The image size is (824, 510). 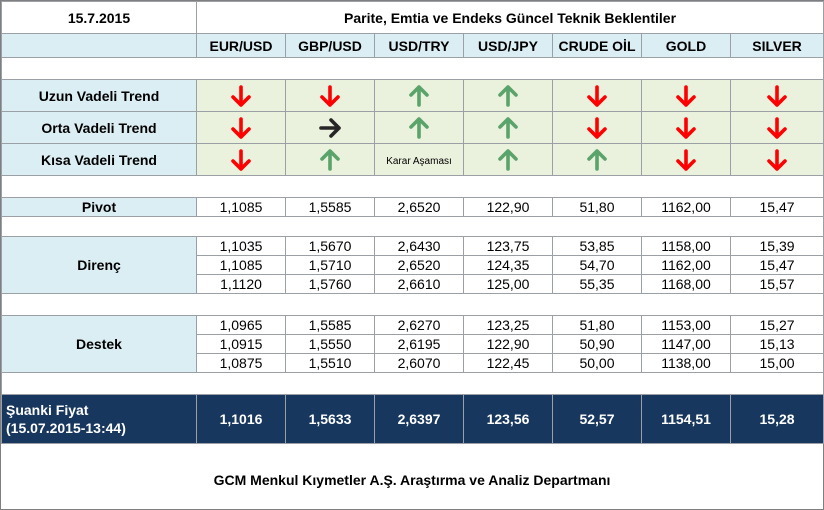 What do you see at coordinates (419, 246) in the screenshot?
I see `resistance-value: 2,6430` at bounding box center [419, 246].